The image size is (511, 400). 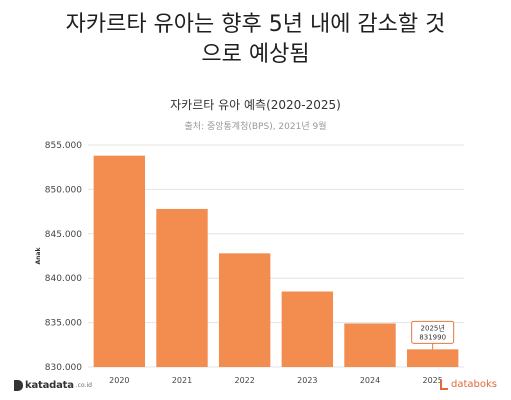 I want to click on bar-2024, so click(x=370, y=345).